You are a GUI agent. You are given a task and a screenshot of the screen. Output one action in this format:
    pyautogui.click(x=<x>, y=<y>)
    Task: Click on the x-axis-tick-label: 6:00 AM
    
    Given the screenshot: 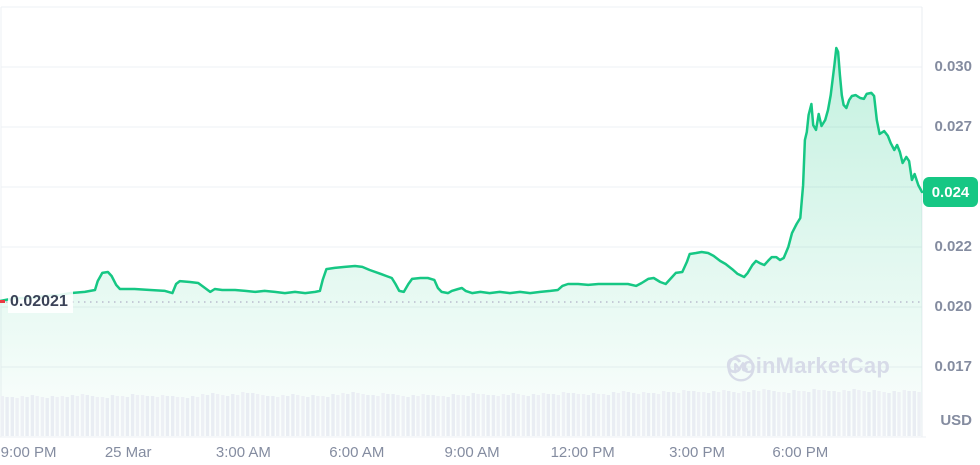 What is the action you would take?
    pyautogui.click(x=357, y=452)
    